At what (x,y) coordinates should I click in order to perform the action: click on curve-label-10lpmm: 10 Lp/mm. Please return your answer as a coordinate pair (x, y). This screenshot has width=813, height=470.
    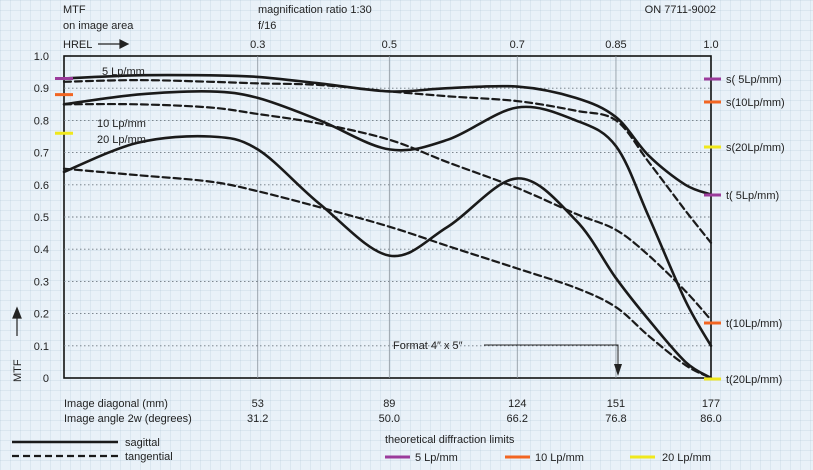
    Looking at the image, I should click on (121, 124).